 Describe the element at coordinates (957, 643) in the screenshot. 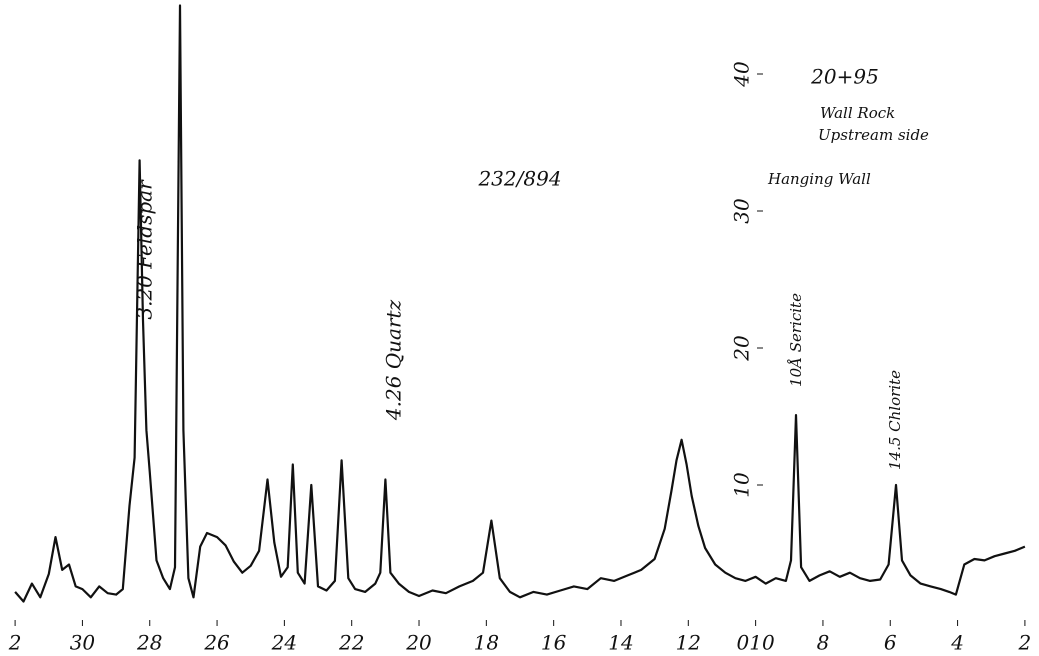

I see `x-tick-label: 4` at that location.